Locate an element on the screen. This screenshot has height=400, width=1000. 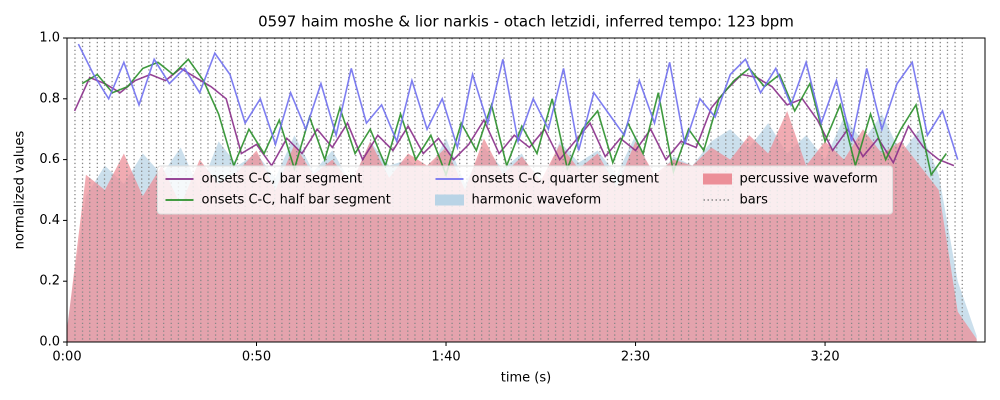
y-axis-label: normalized values is located at coordinates (20, 189).